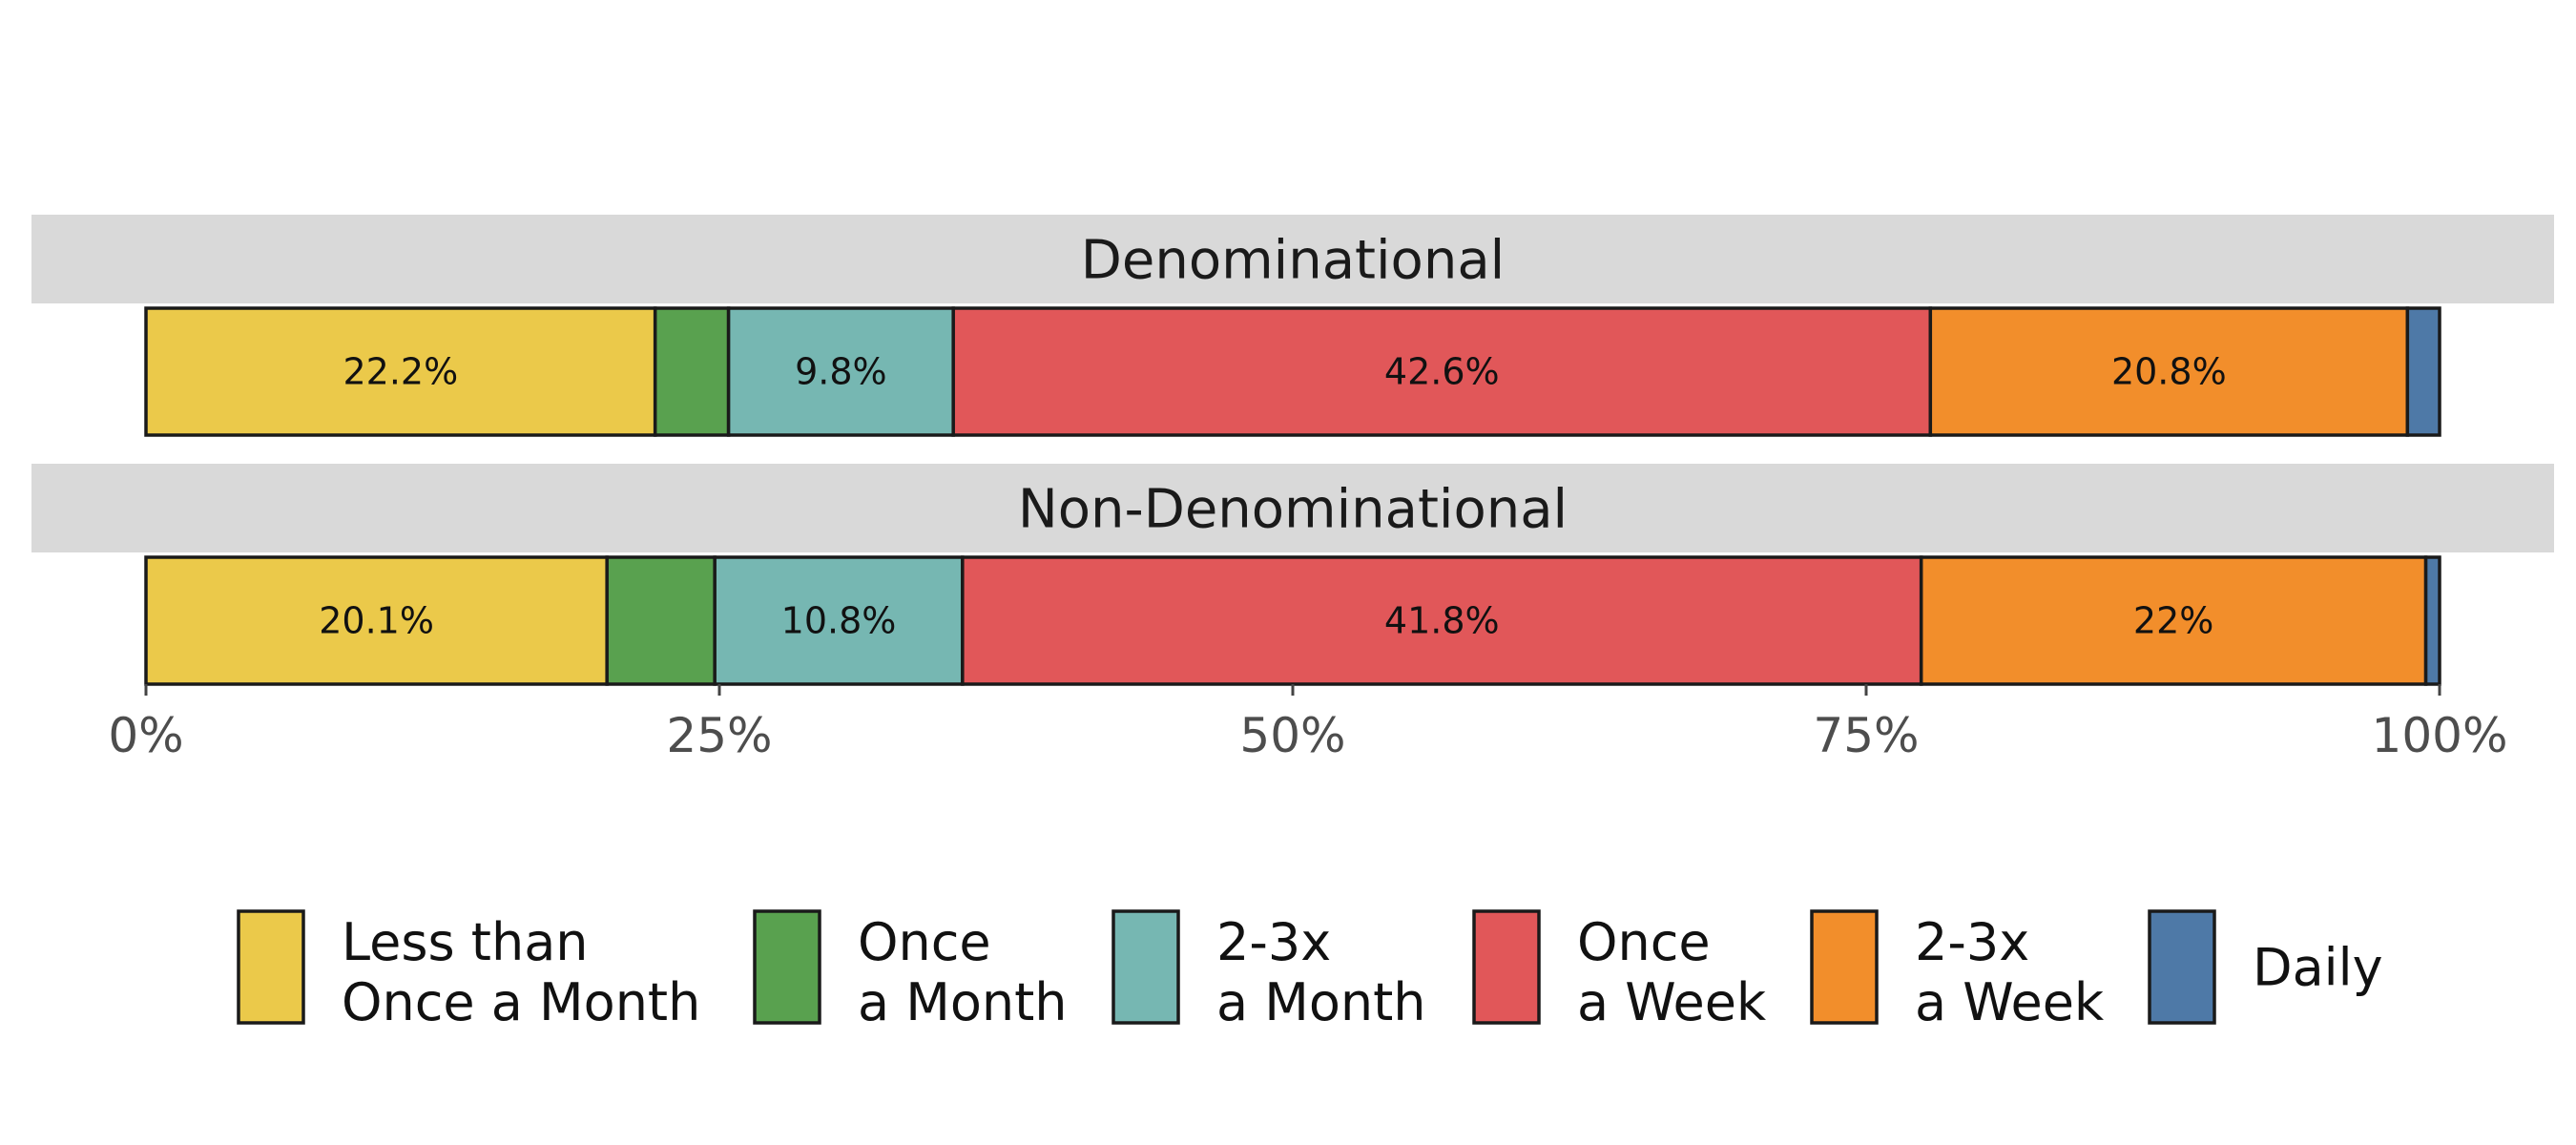 This screenshot has width=2576, height=1145. Describe the element at coordinates (1292, 735) in the screenshot. I see `x-tick-label: 50%` at that location.